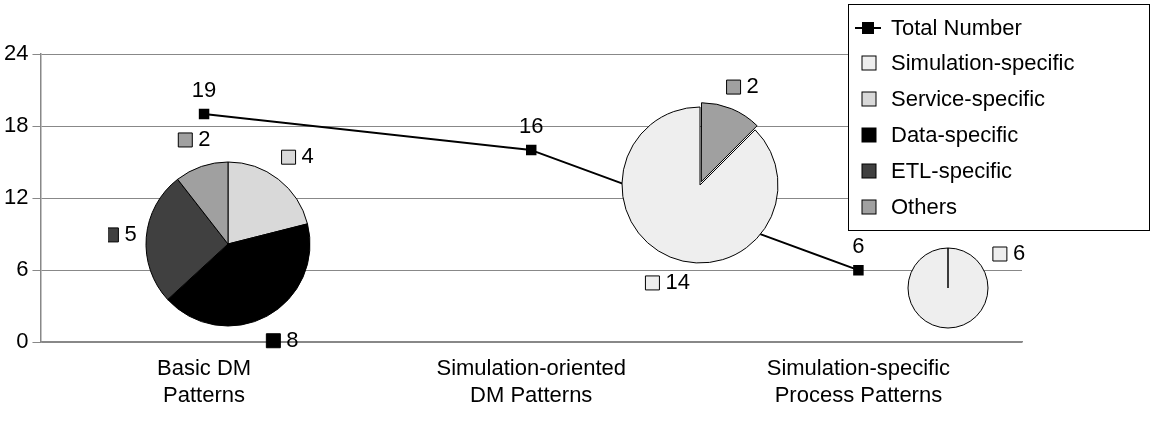 The height and width of the screenshot is (423, 1157). Describe the element at coordinates (204, 90) in the screenshot. I see `data-label: 19` at that location.